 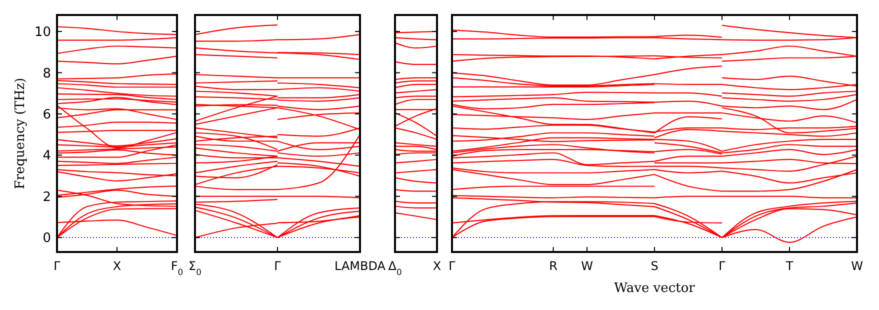 What do you see at coordinates (42, 32) in the screenshot?
I see `y-tick-label: 10` at bounding box center [42, 32].